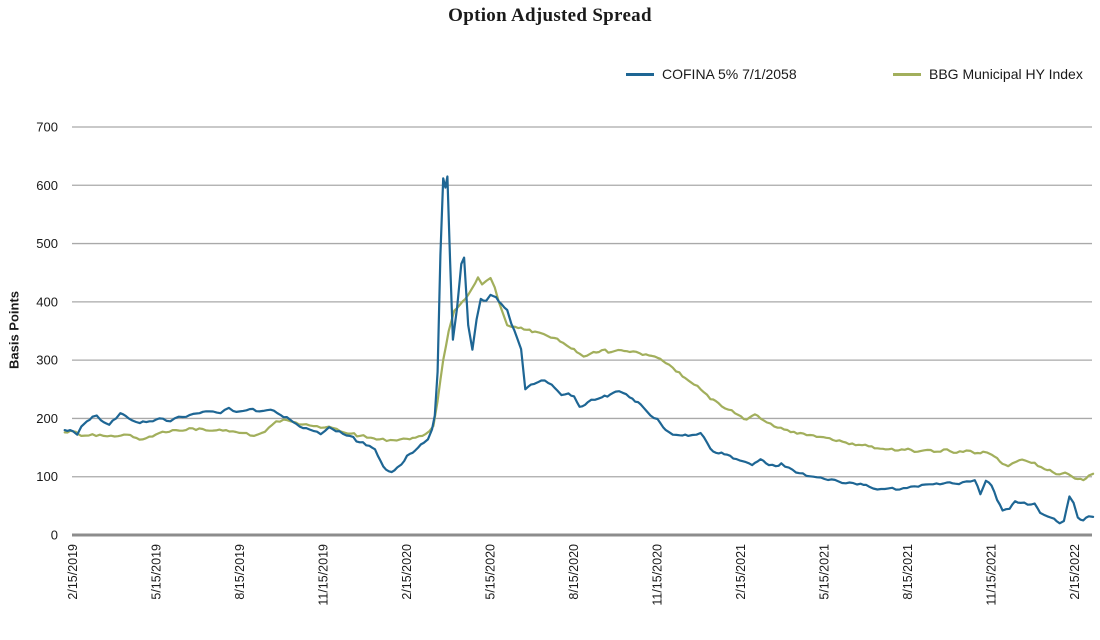  What do you see at coordinates (47, 127) in the screenshot?
I see `y-tick-label-700: 700` at bounding box center [47, 127].